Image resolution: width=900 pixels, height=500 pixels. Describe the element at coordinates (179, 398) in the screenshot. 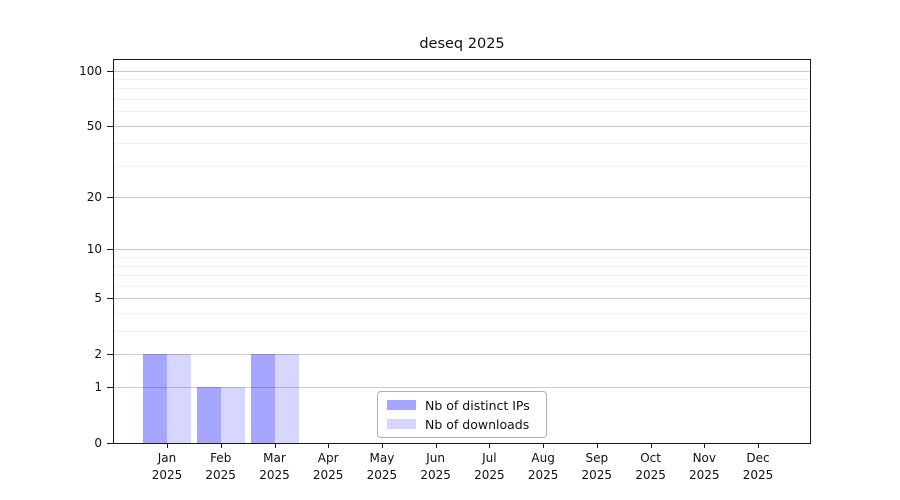

I see `bar-jan-downloads` at that location.